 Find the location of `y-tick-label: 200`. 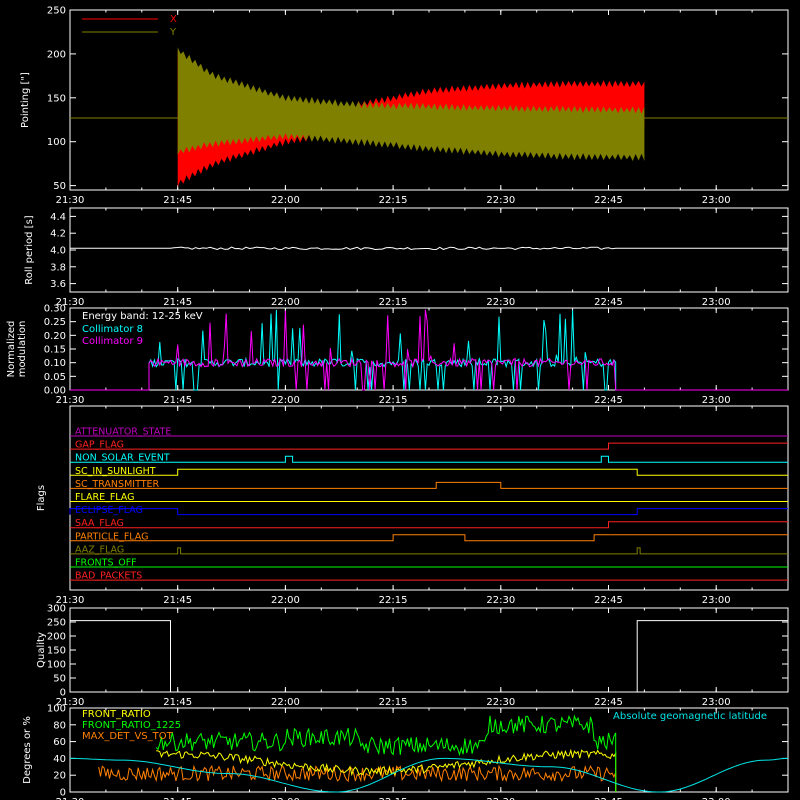

y-tick-label: 200 is located at coordinates (56, 637).